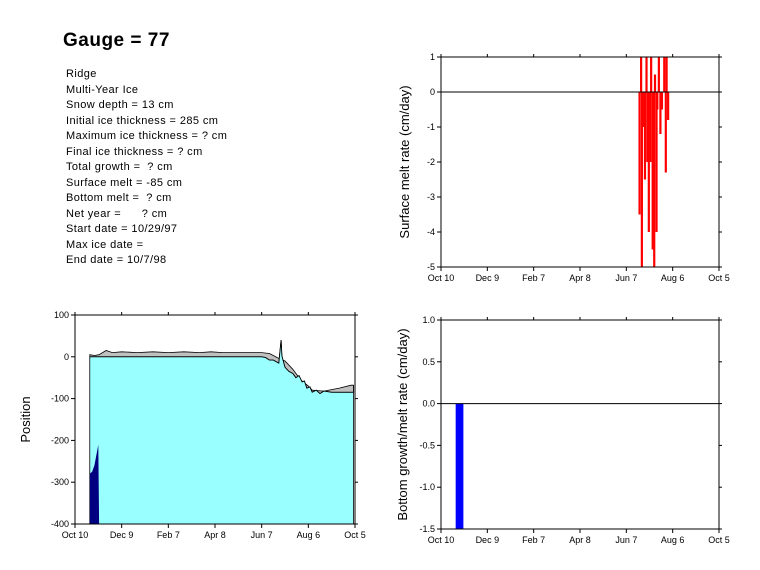 The image size is (760, 570). What do you see at coordinates (168, 535) in the screenshot?
I see `position-x-tick-label: Feb 7` at bounding box center [168, 535].